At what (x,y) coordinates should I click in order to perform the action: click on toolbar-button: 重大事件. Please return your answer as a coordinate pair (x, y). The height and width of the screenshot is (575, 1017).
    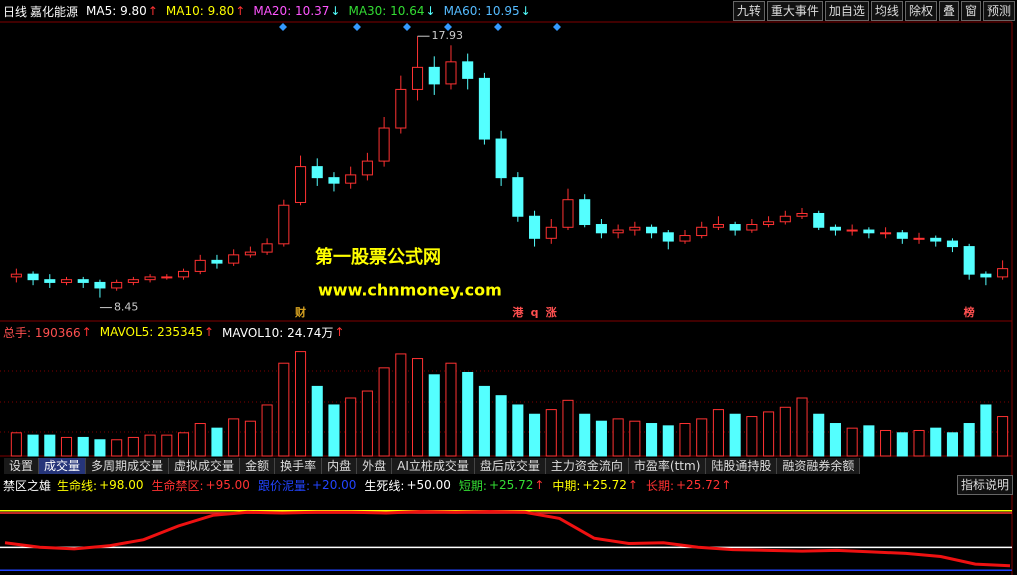
    Looking at the image, I should click on (794, 11).